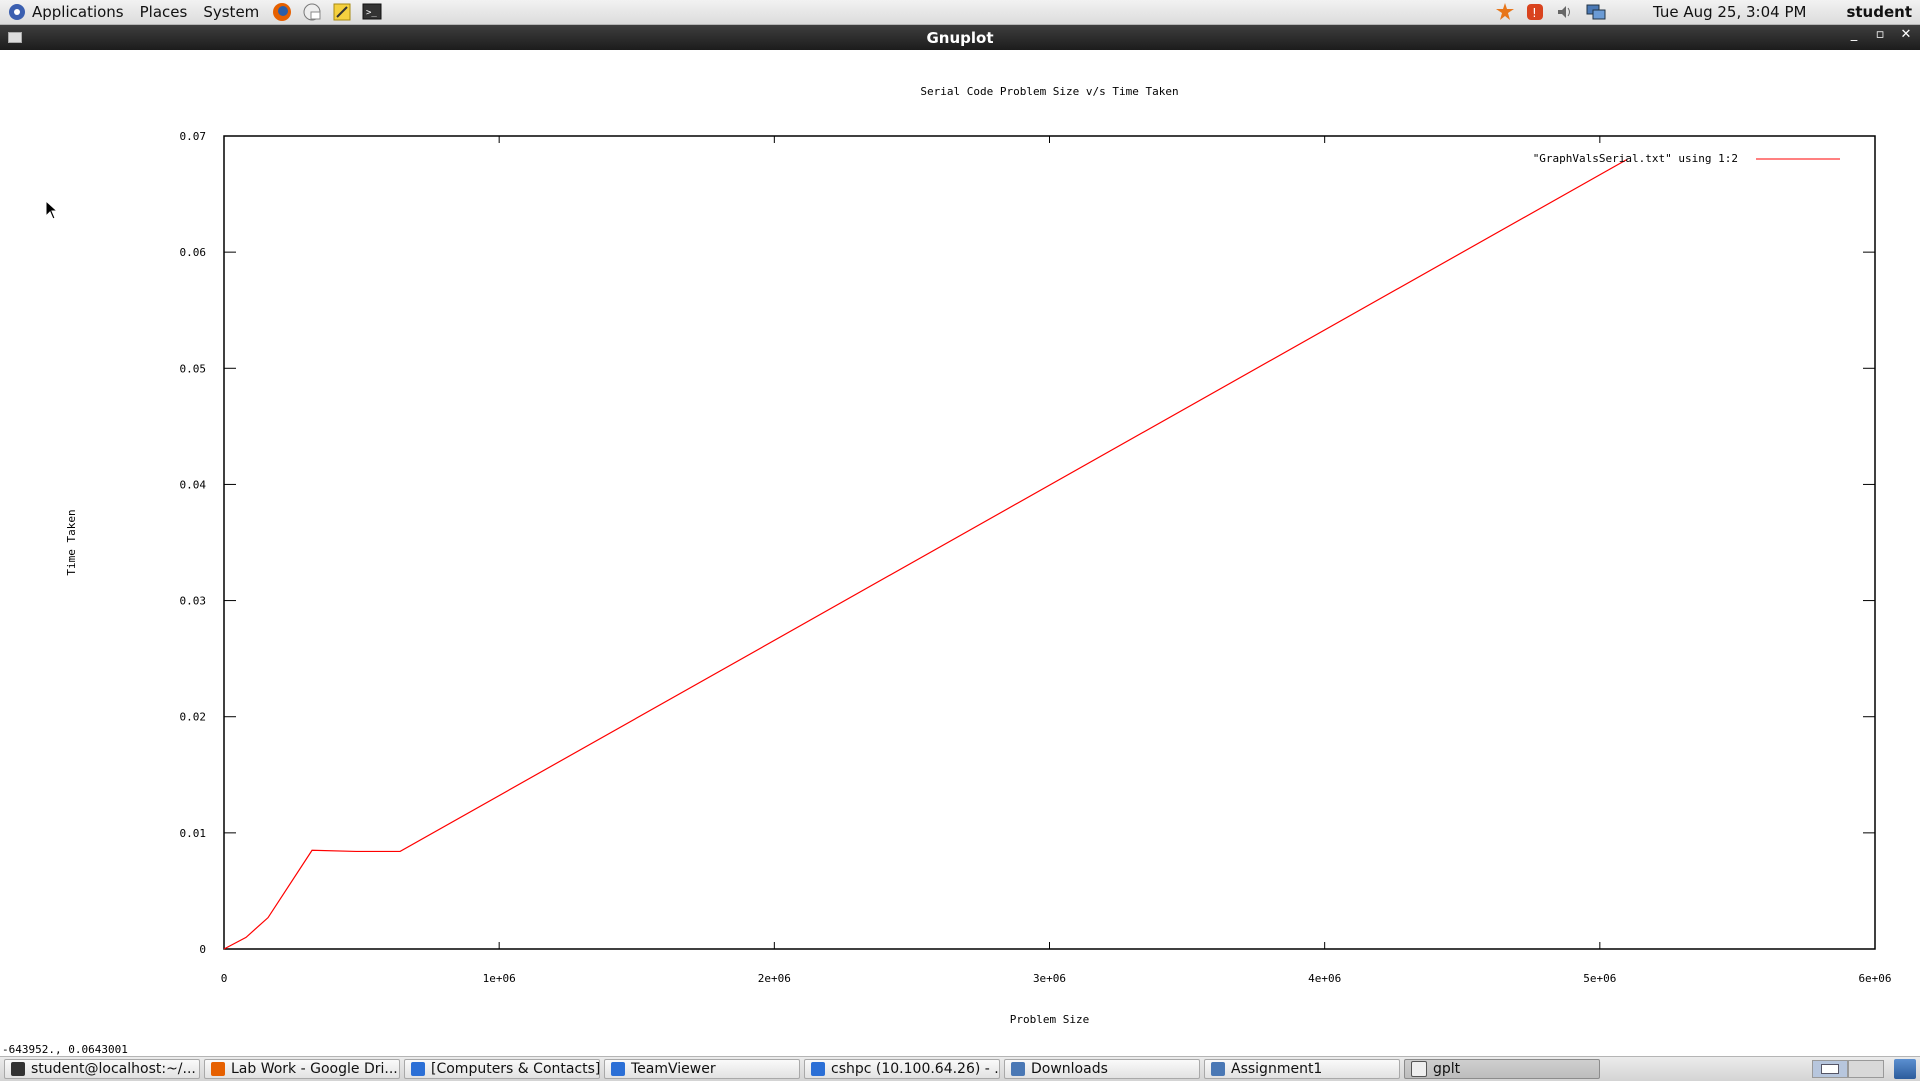 The height and width of the screenshot is (1081, 1920). I want to click on window-controls: _ ▫ ✕, so click(1880, 34).